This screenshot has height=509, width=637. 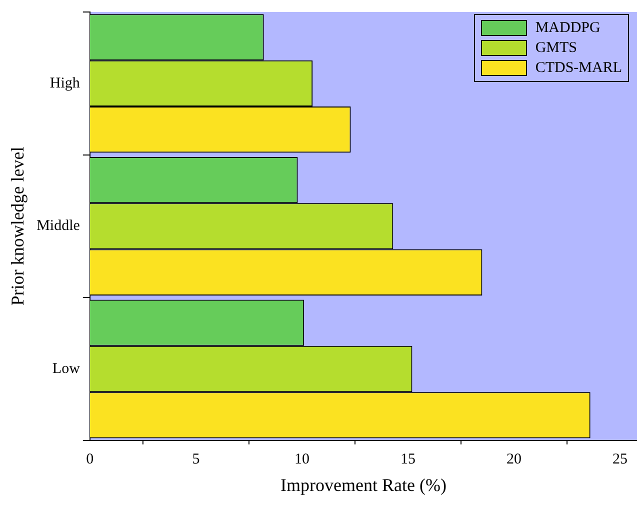 I want to click on y-tick-label: Middle, so click(x=58, y=226).